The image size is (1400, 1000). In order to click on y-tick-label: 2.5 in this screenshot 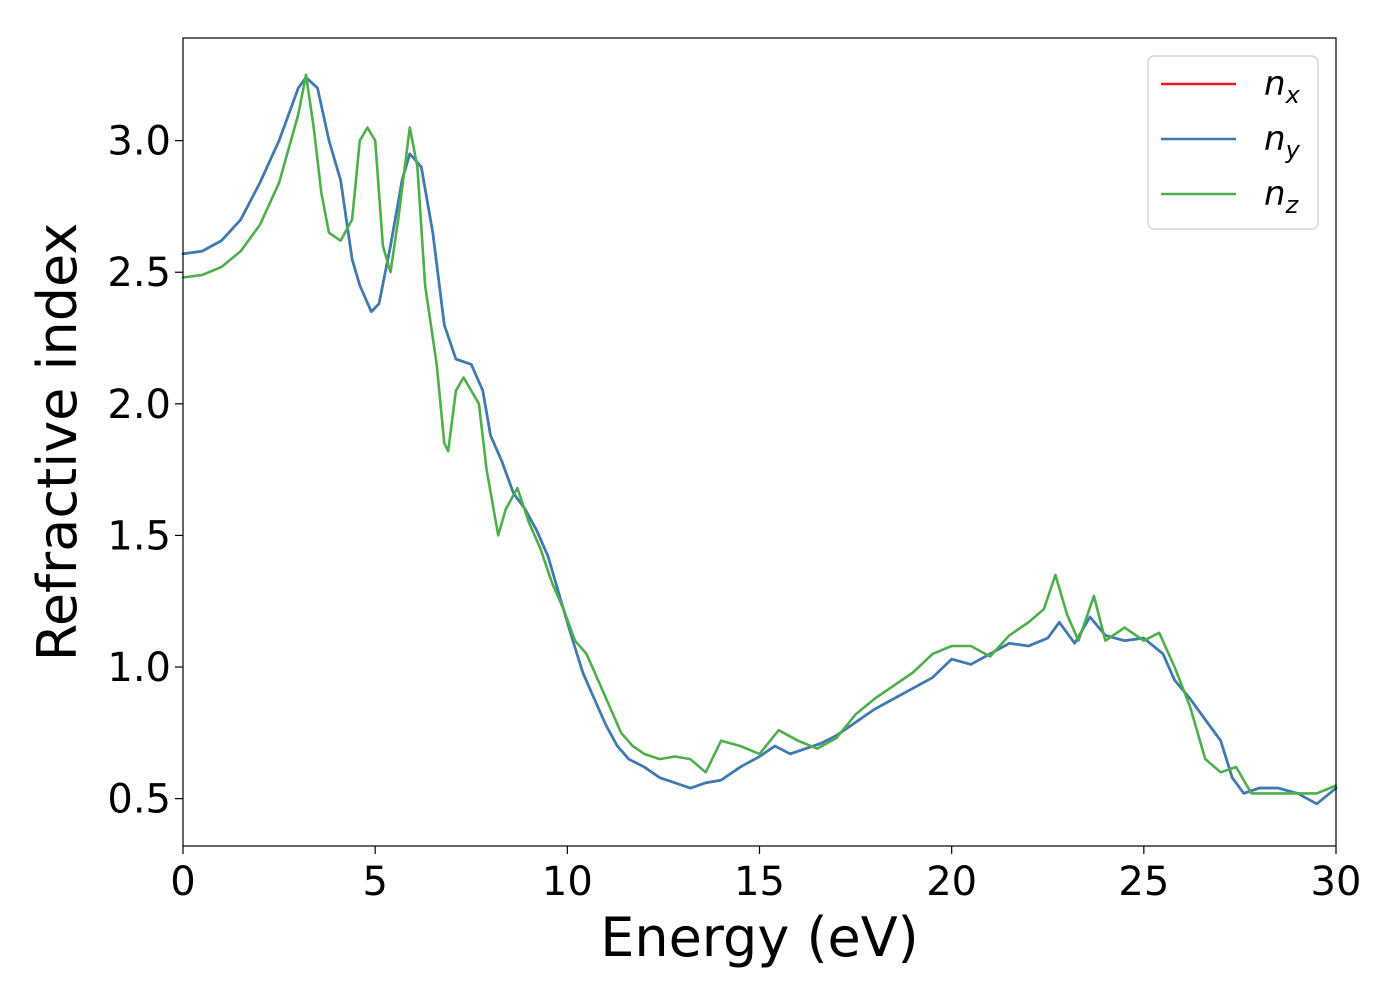, I will do `click(139, 273)`.